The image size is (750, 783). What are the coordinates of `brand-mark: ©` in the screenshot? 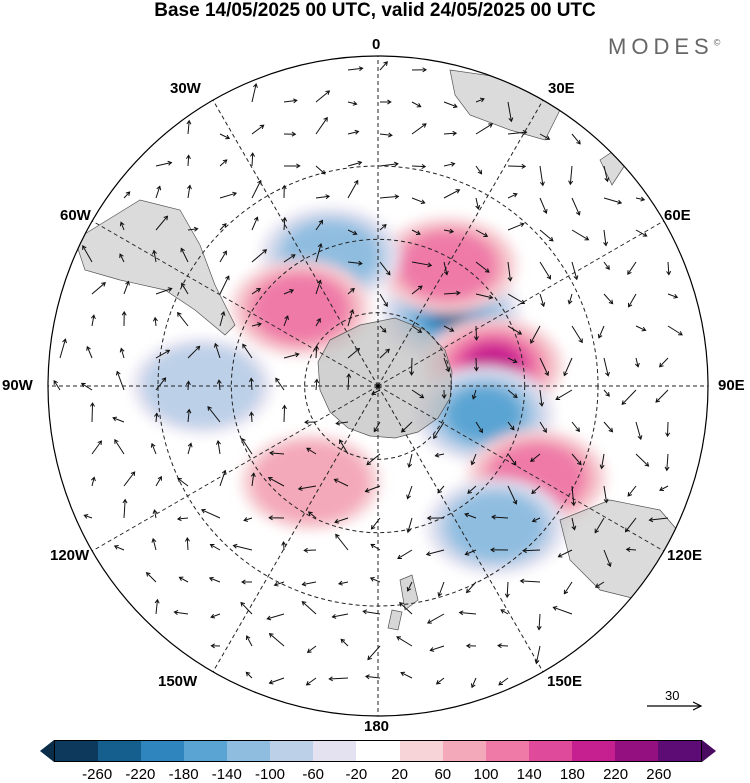 It's located at (717, 42).